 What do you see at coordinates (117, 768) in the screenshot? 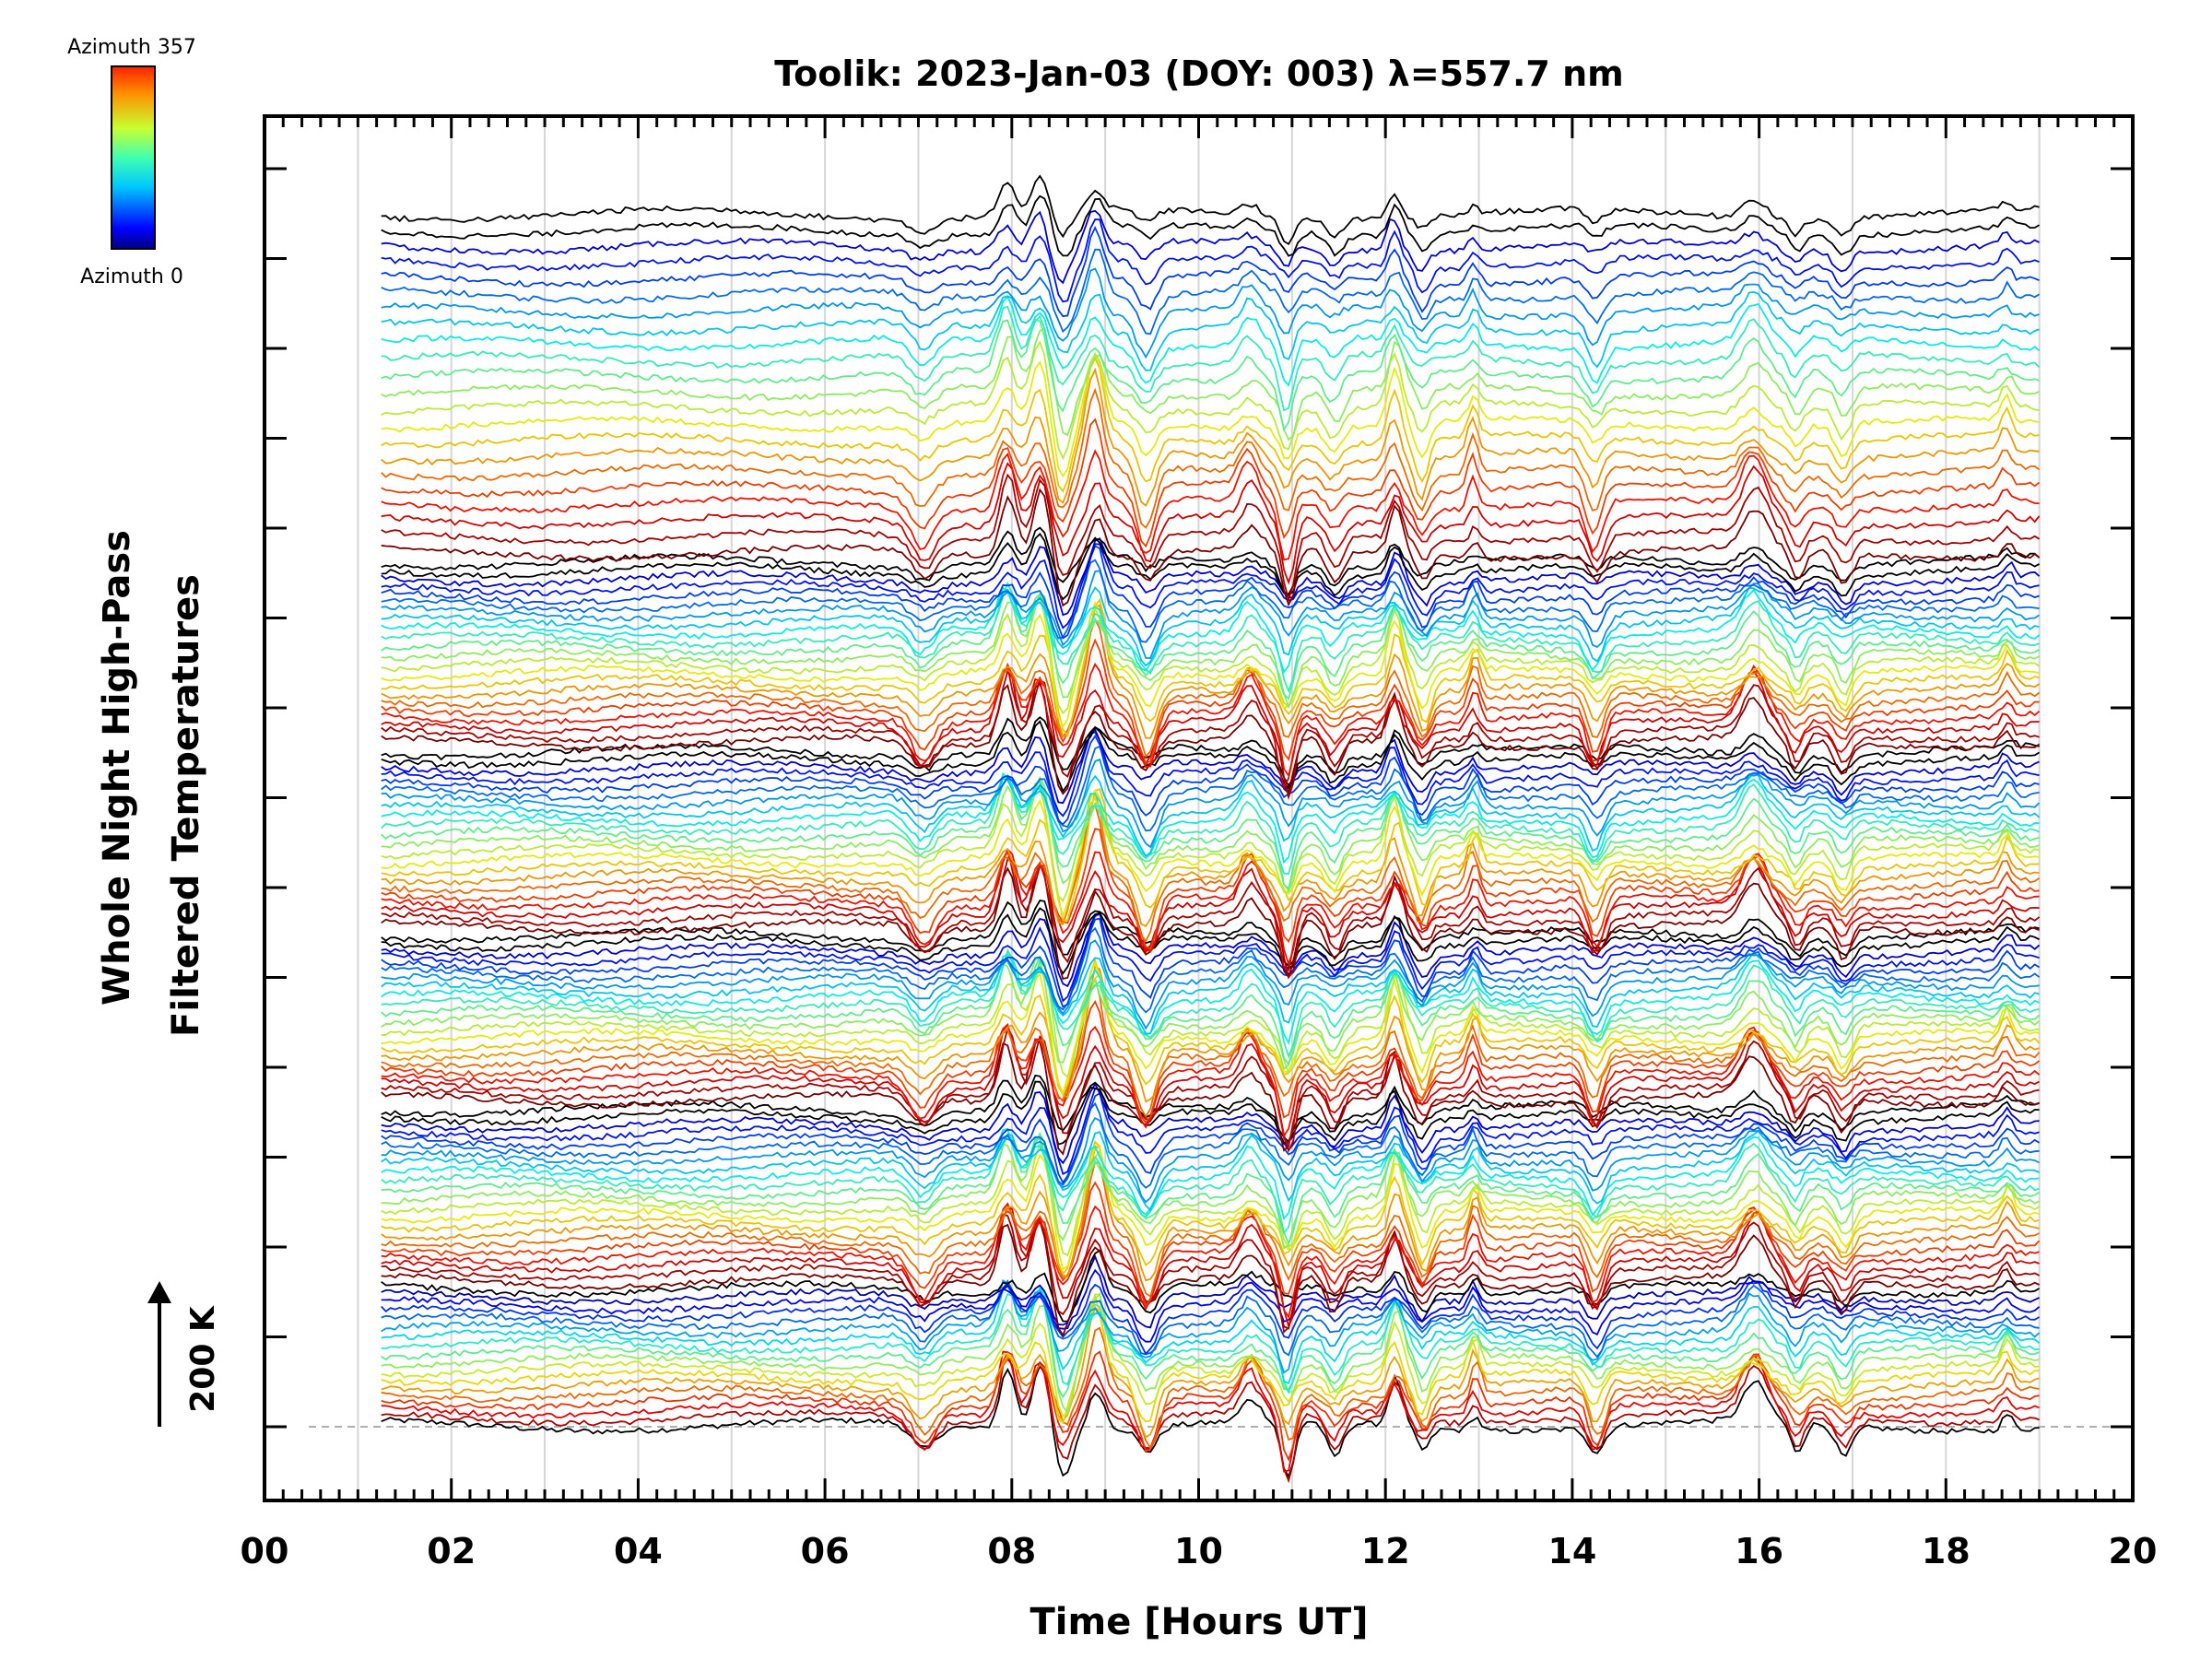
I see `y-axis-label-line1: Whole Night High-Pass` at bounding box center [117, 768].